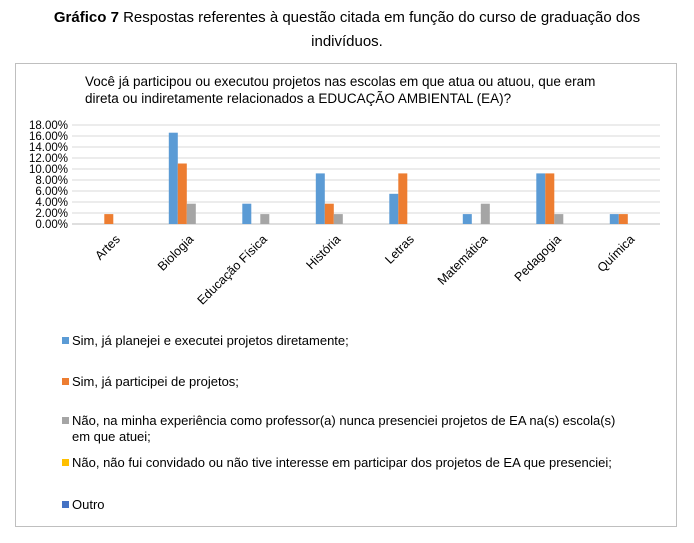 The height and width of the screenshot is (543, 694). Describe the element at coordinates (51, 181) in the screenshot. I see `y-tick-label: 8.00%` at that location.